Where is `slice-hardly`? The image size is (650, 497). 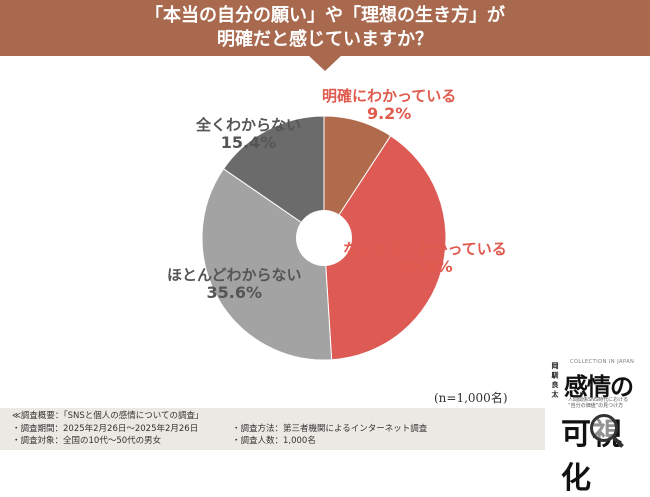
slice-hardly is located at coordinates (267, 264).